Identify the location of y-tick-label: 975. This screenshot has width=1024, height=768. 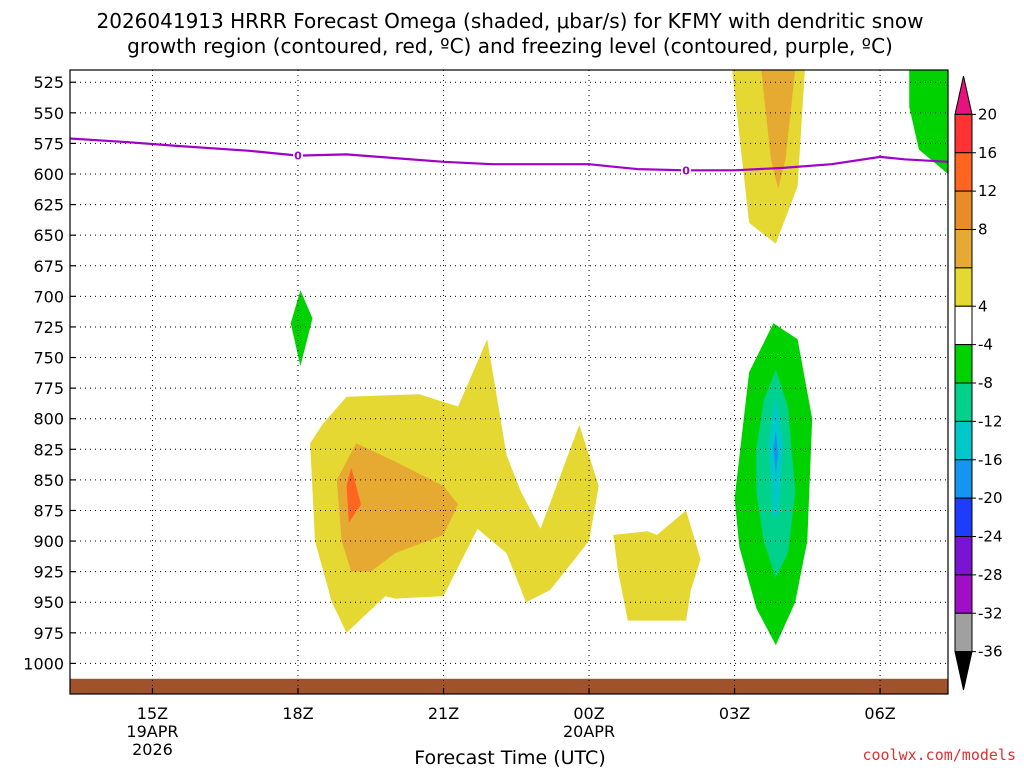
(48, 633).